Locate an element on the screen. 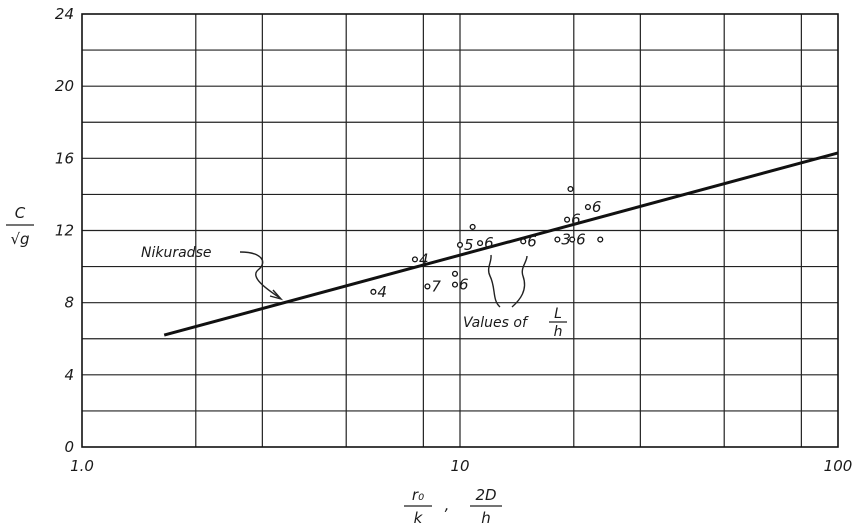 This screenshot has height=530, width=857. x-axis-label-term1-numerator: r₀ is located at coordinates (418, 495).